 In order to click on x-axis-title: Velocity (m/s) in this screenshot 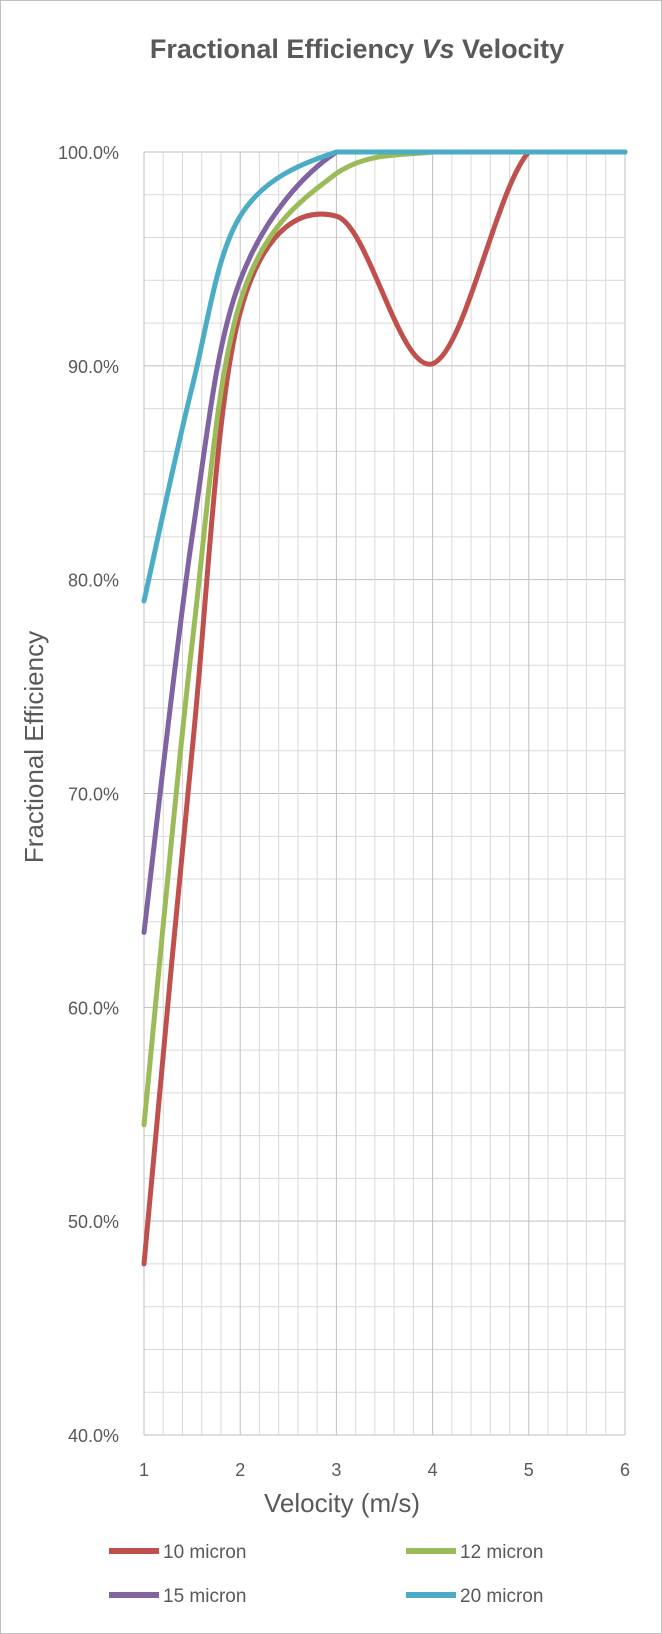, I will do `click(342, 1503)`.